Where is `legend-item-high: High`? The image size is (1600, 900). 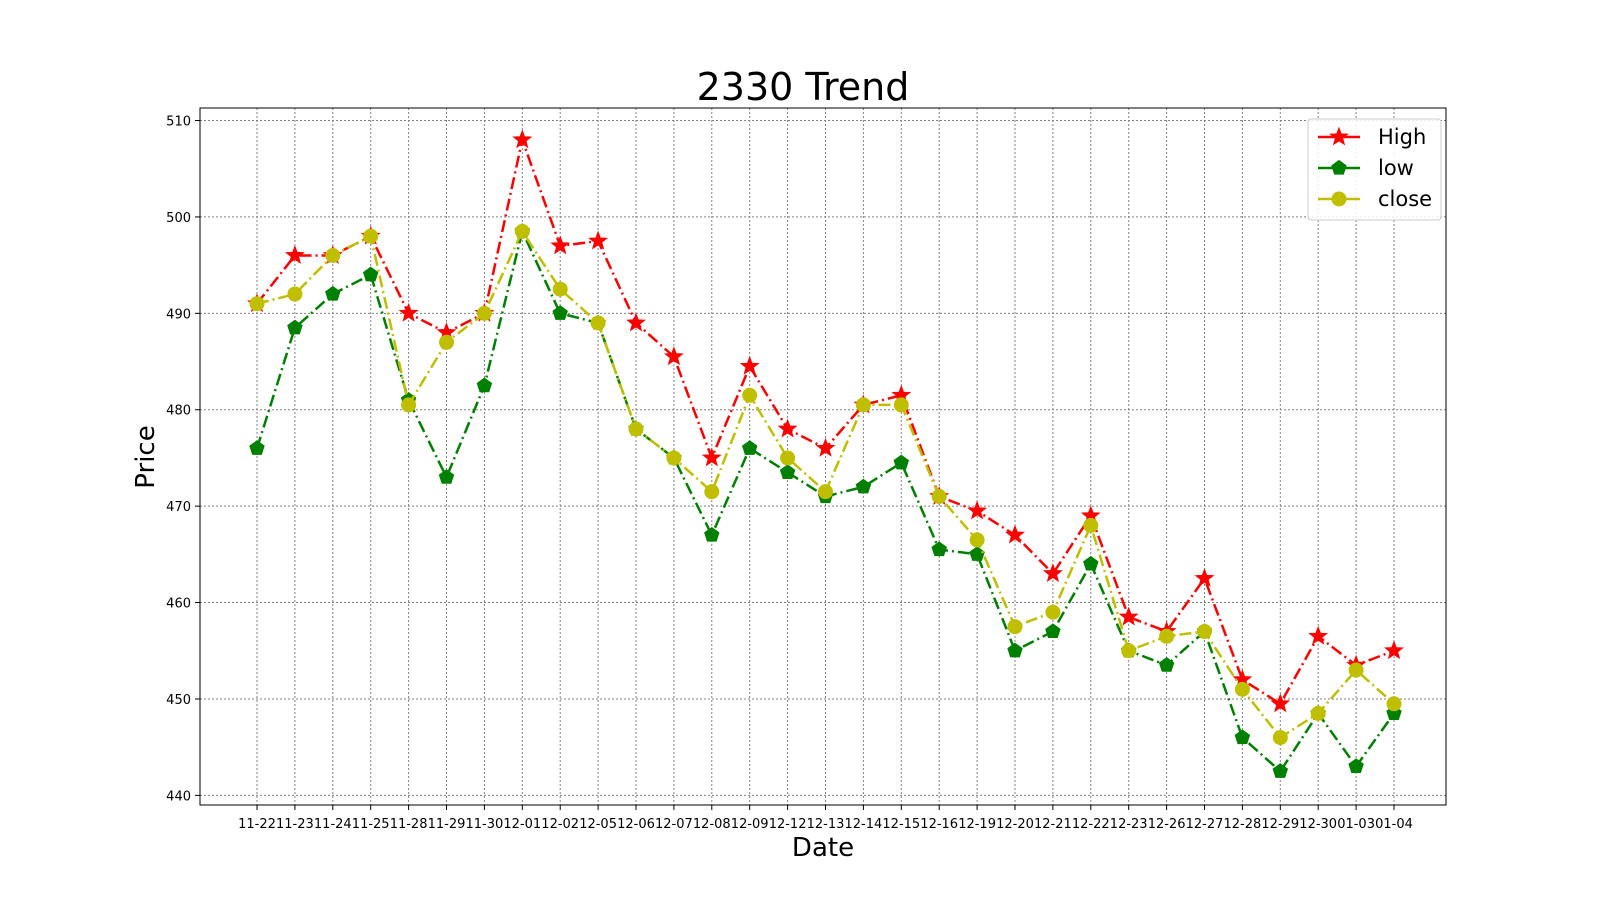 legend-item-high: High is located at coordinates (1372, 137).